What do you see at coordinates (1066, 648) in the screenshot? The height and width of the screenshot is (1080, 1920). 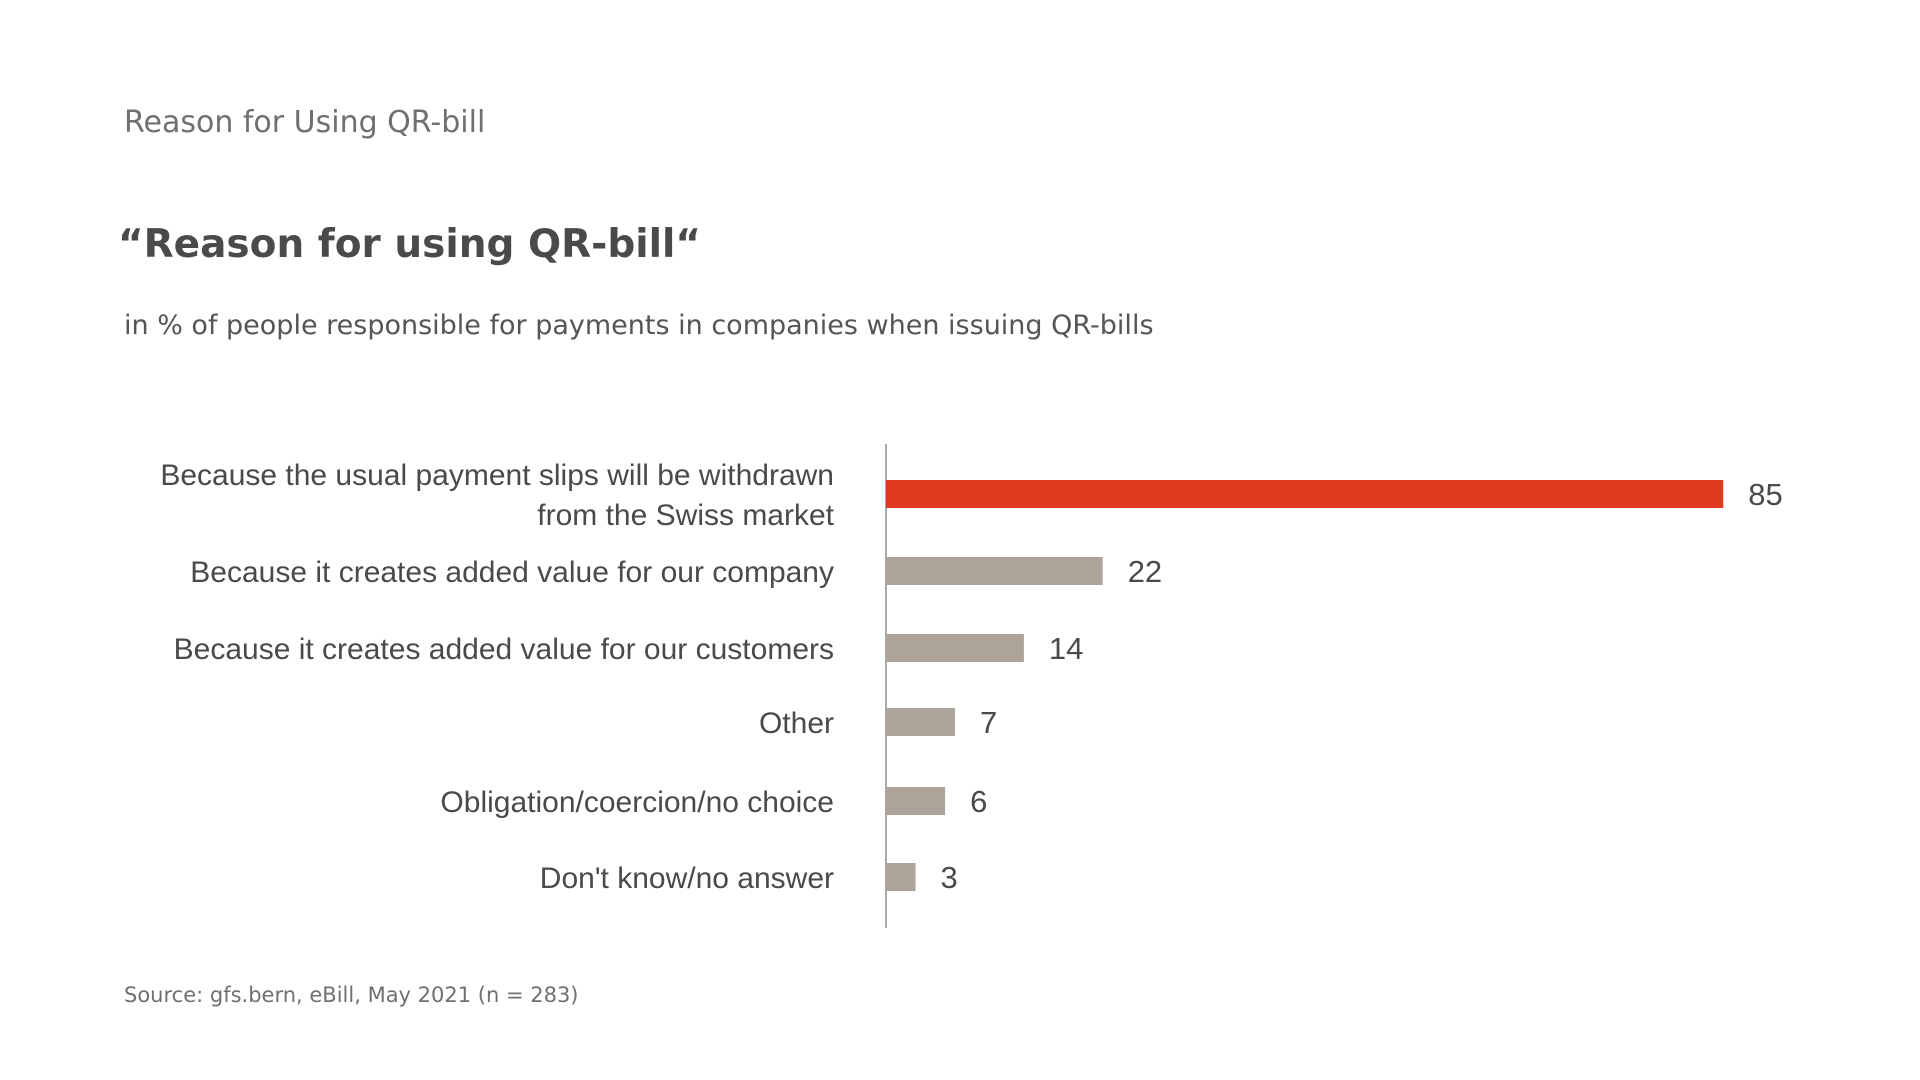 I see `value-label: 14` at bounding box center [1066, 648].